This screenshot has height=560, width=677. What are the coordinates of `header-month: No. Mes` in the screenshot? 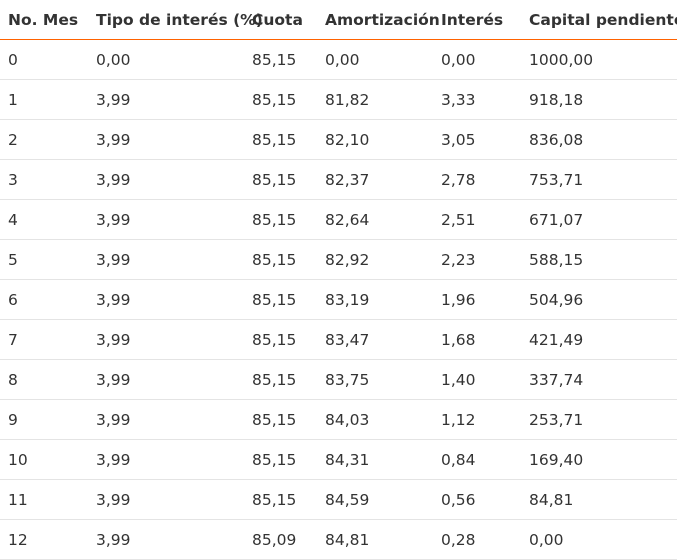 It's located at (44, 20).